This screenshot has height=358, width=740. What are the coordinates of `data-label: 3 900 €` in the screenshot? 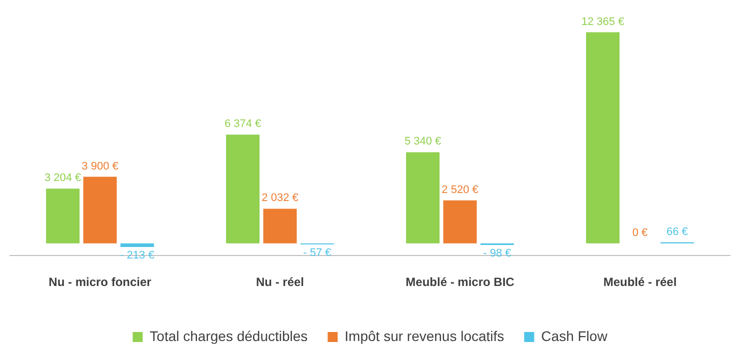 It's located at (100, 166).